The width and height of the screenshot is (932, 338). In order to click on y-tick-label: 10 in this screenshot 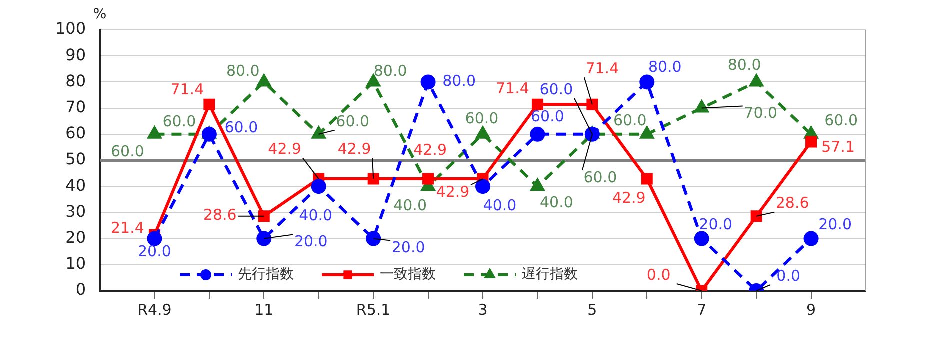, I will do `click(76, 264)`.